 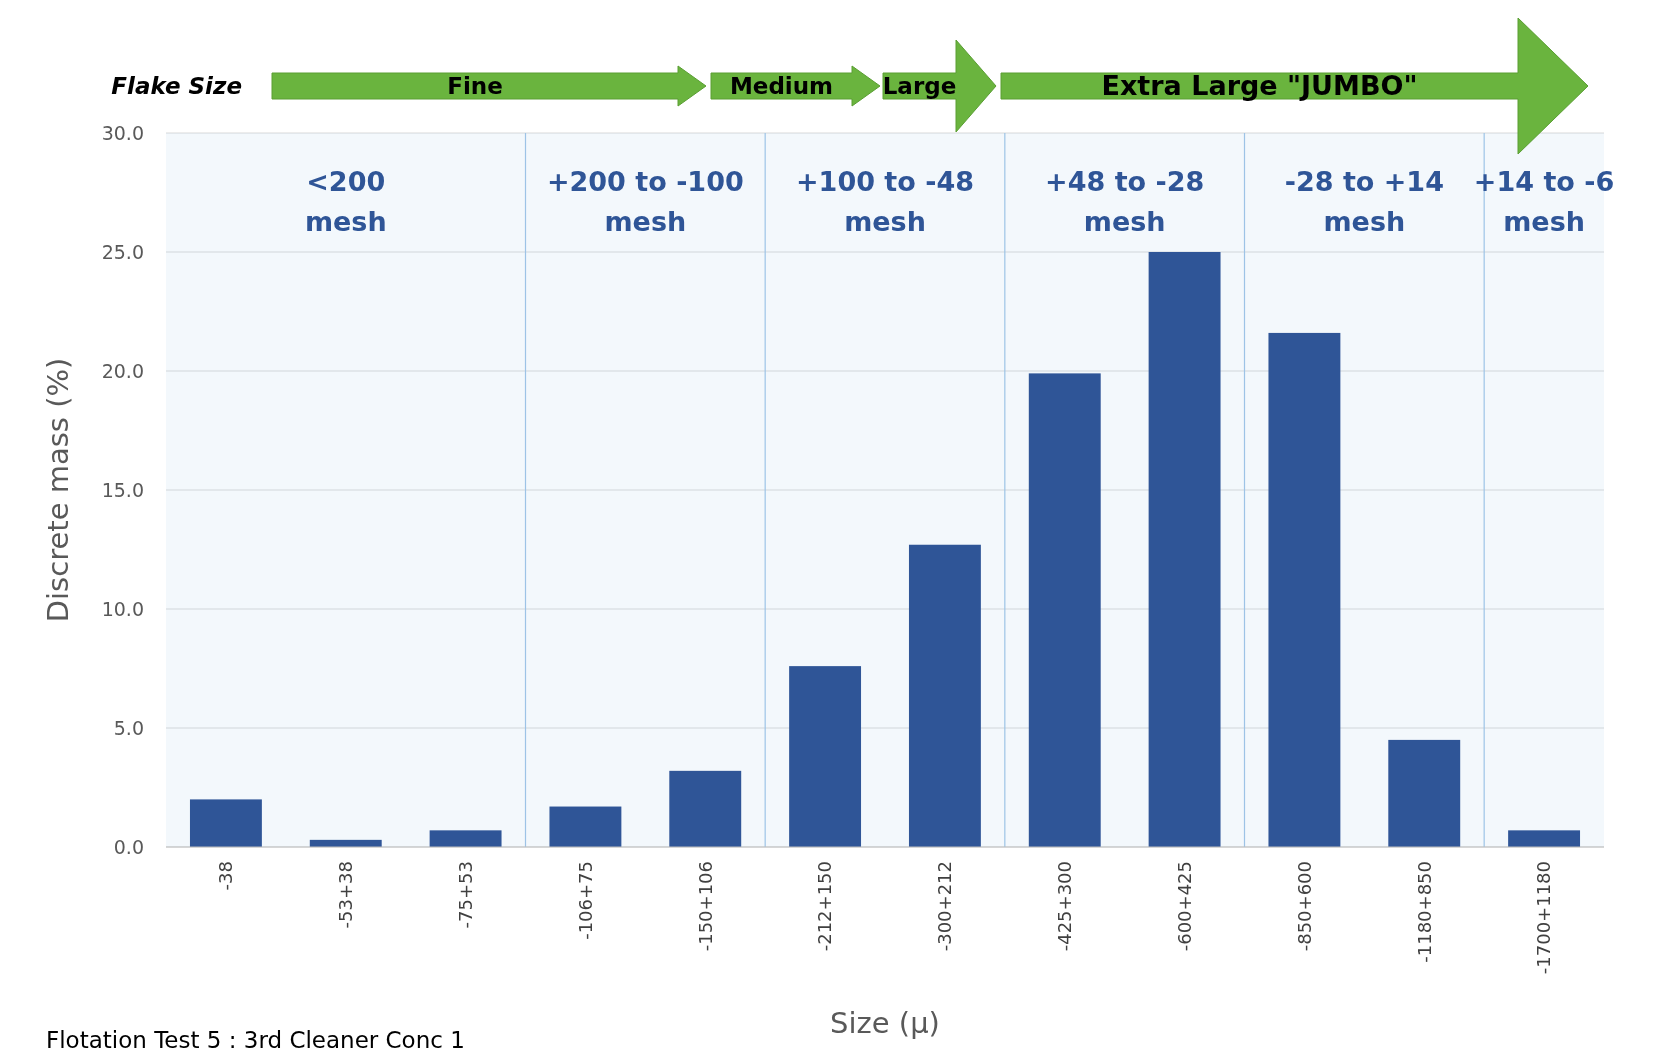 I want to click on x-tick-label: -75+53, so click(x=465, y=895).